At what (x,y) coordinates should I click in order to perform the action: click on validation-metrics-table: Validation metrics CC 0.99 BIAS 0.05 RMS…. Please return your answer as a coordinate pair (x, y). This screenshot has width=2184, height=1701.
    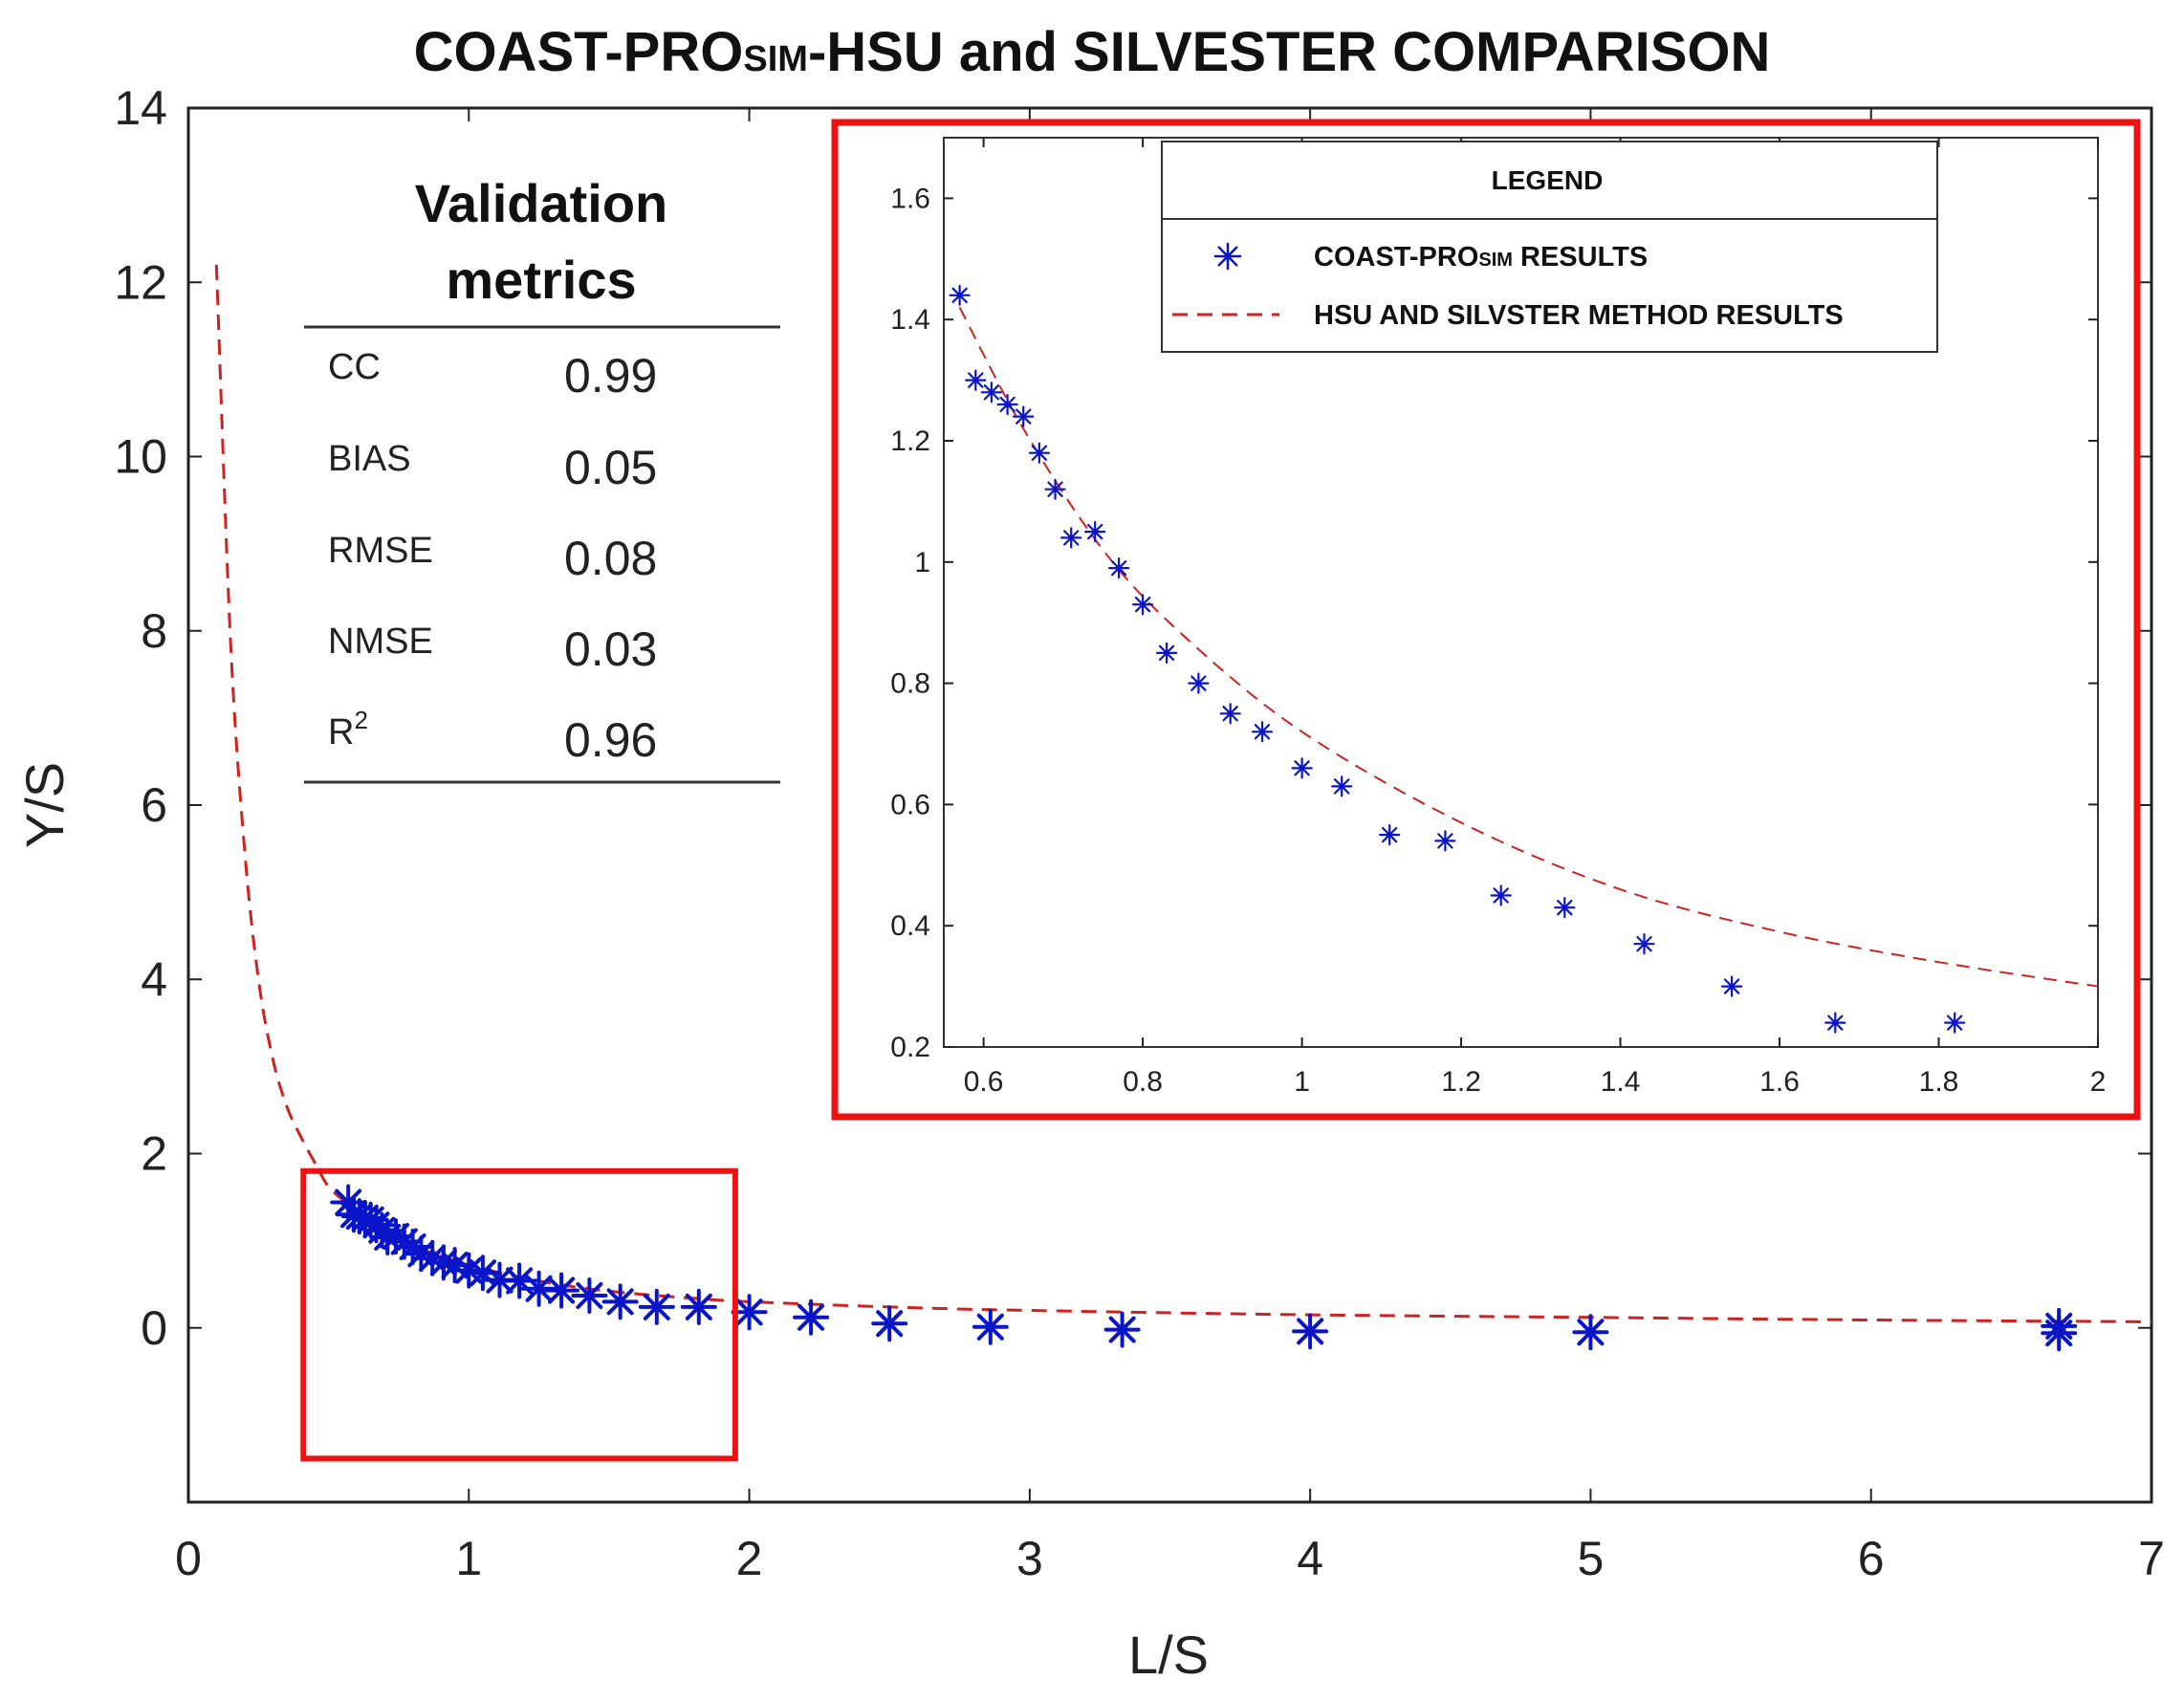
    Looking at the image, I should click on (542, 479).